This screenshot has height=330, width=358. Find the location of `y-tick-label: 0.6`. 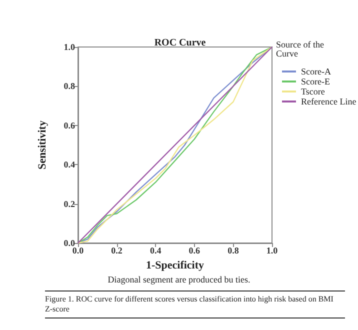

y-tick-label: 0.6 is located at coordinates (70, 125).